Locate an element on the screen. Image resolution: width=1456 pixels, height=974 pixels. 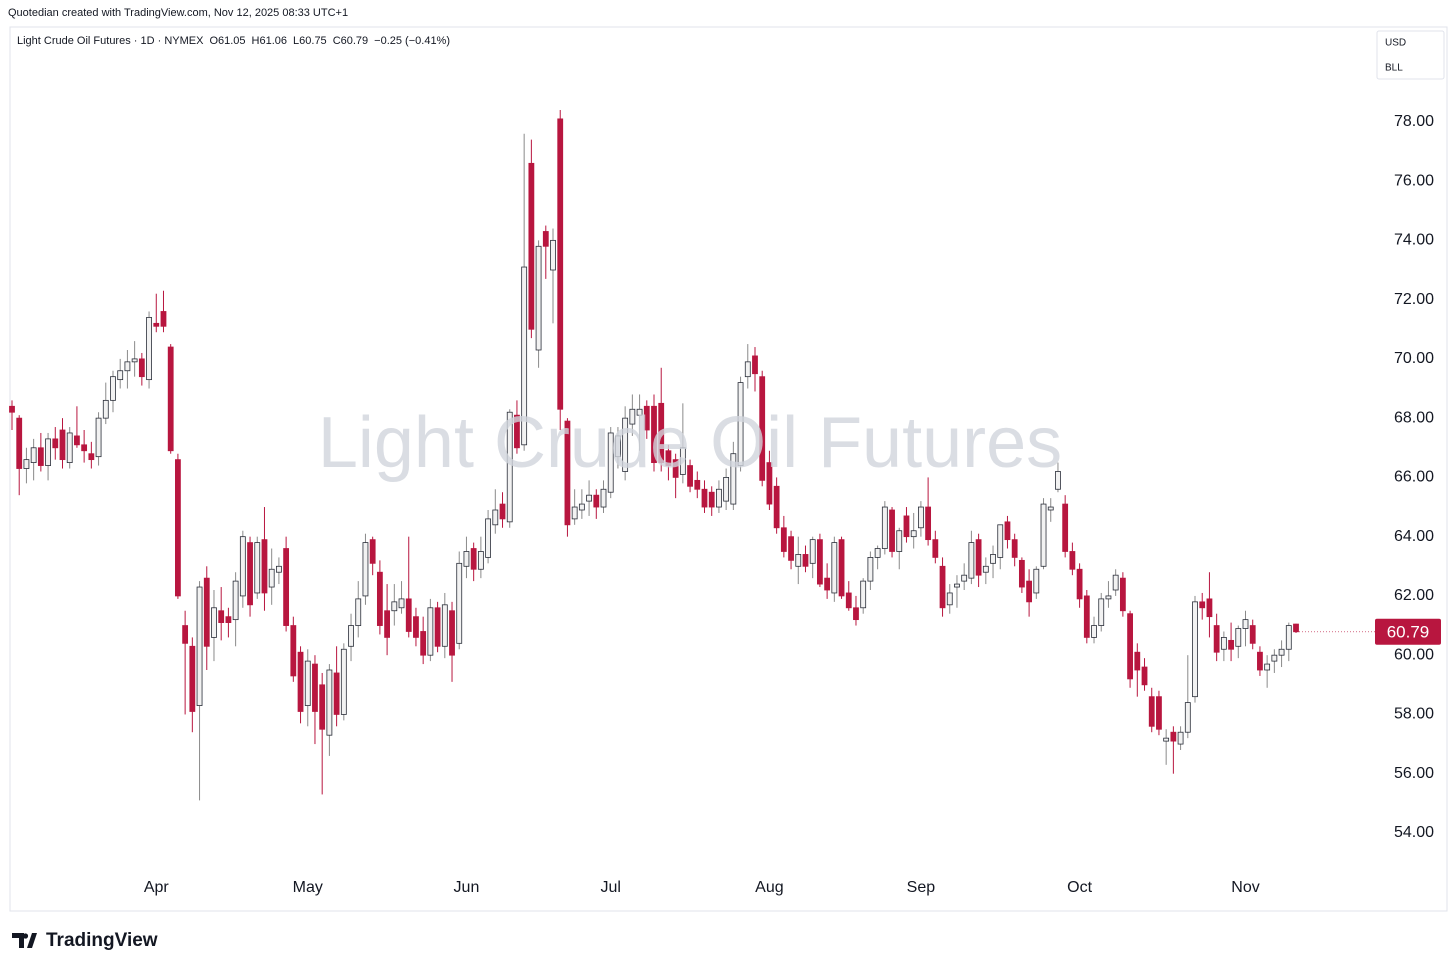
unit: BLL is located at coordinates (1394, 68).